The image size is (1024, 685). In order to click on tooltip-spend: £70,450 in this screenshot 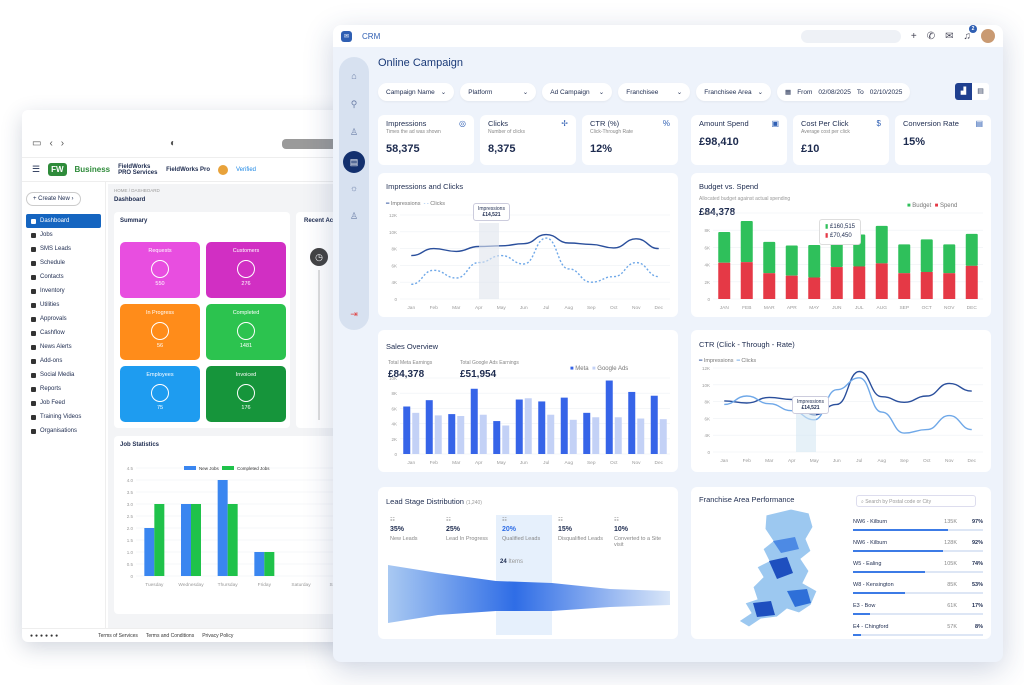, I will do `click(840, 236)`.